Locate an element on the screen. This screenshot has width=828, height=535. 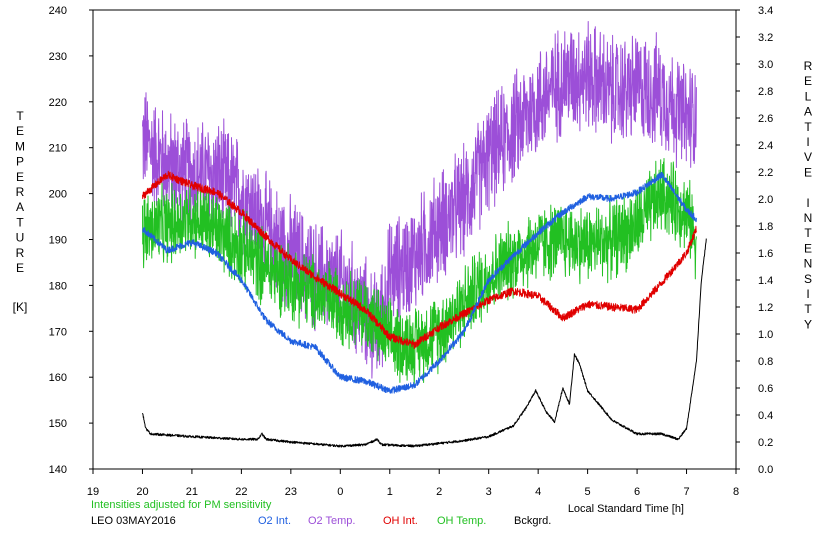
right-axis-letter: V is located at coordinates (808, 157).